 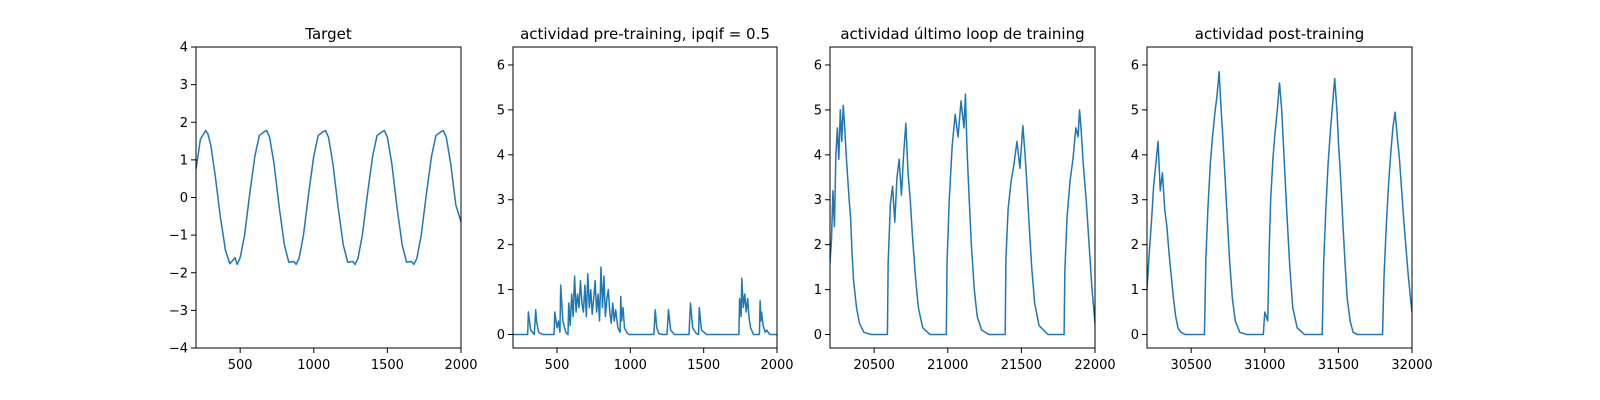 What do you see at coordinates (947, 365) in the screenshot?
I see `x-tick-label: 21000` at bounding box center [947, 365].